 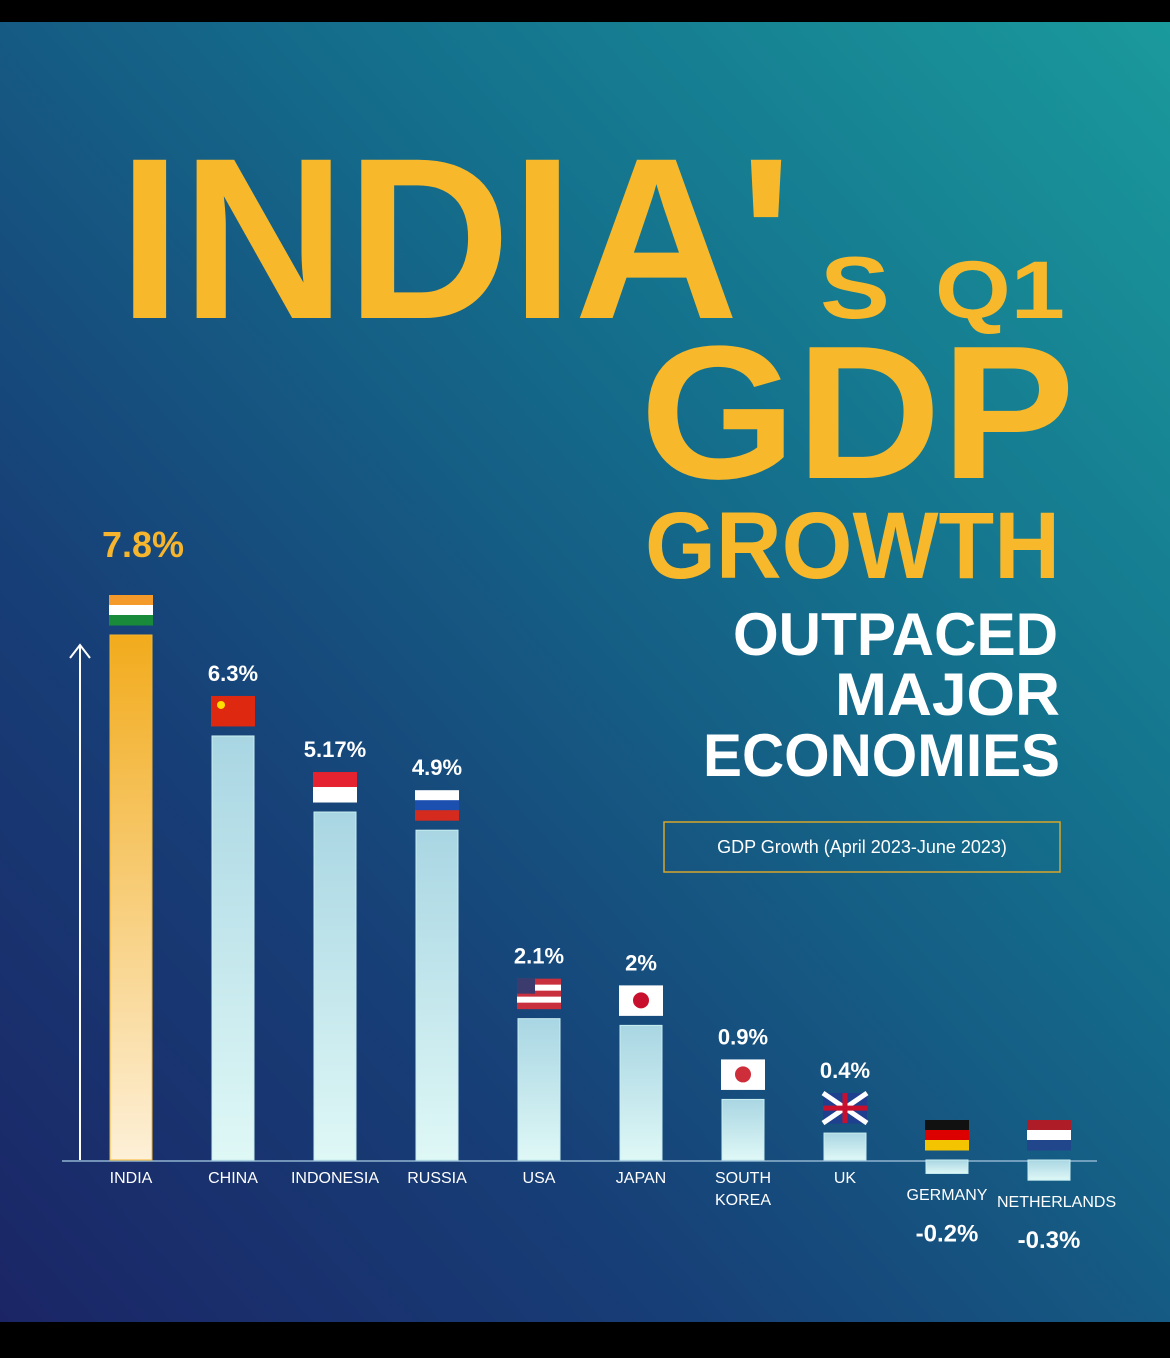 What do you see at coordinates (455, 238) in the screenshot?
I see `title-part: INDIA'` at bounding box center [455, 238].